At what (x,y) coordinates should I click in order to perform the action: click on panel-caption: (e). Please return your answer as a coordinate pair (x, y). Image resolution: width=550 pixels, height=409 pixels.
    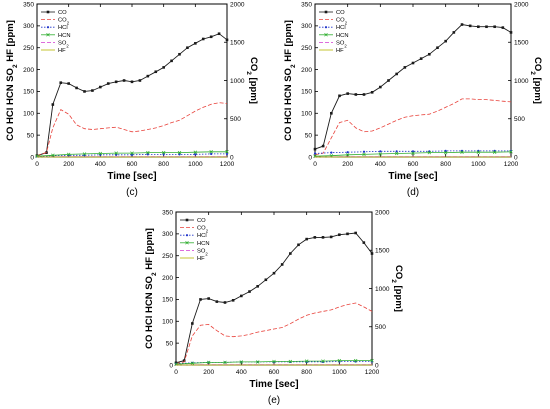
    Looking at the image, I should click on (274, 400).